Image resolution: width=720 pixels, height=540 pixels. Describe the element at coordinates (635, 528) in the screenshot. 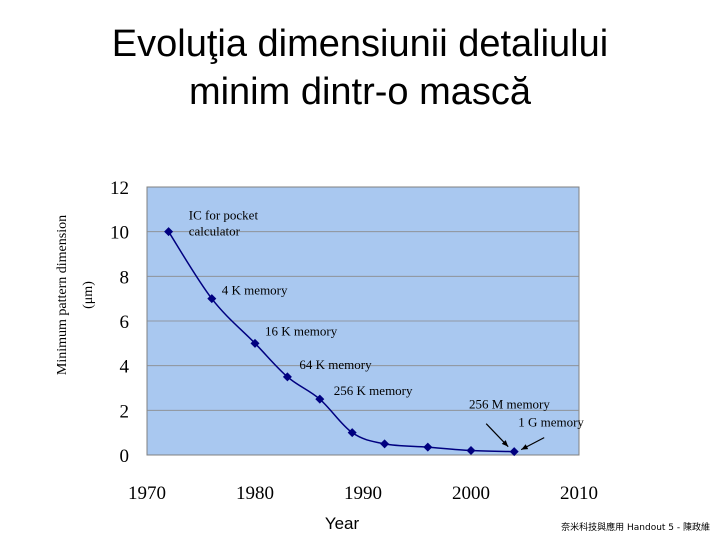

I see `footer-note: 奈米科技與應用 Handout 5 - 陳政維` at that location.